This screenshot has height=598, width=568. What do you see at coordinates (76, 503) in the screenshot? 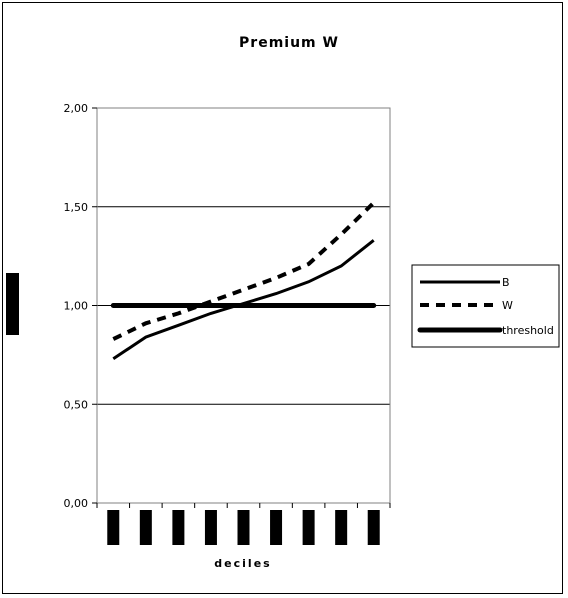
I see `y-tick-label: 0,00` at bounding box center [76, 503].